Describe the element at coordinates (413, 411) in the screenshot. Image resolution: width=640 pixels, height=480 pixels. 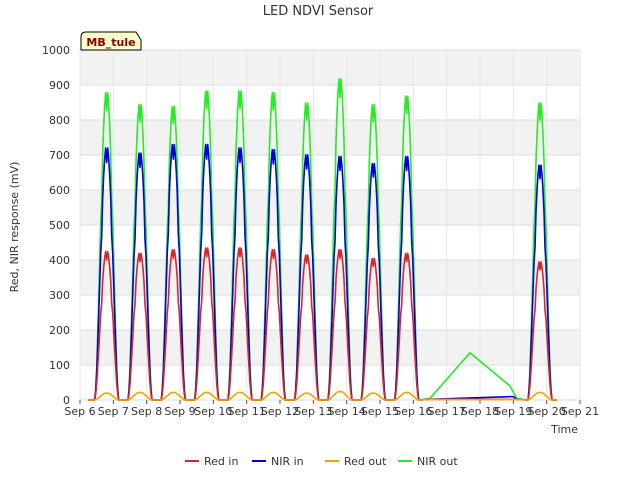
I see `x-tick-label: Sep 16` at that location.